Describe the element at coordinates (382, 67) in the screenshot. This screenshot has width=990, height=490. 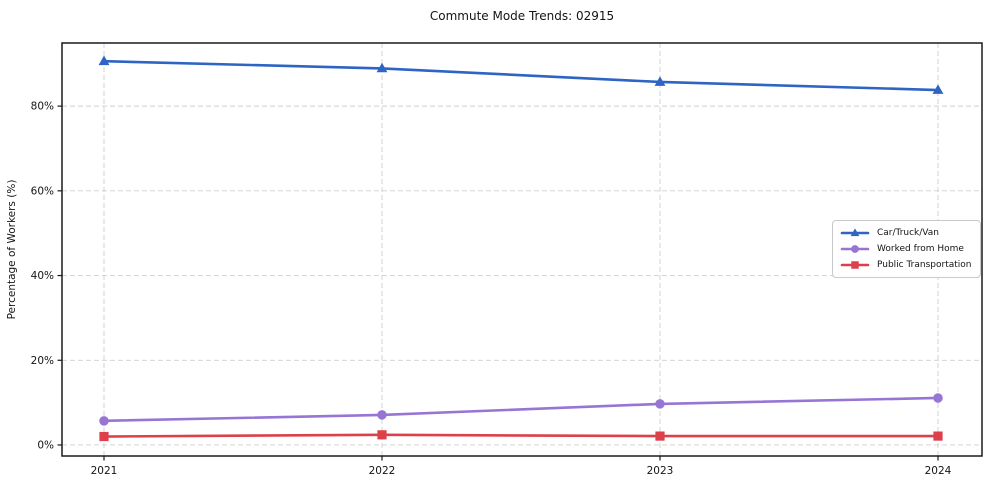
I see `data-point-car-truck-van-2022` at that location.